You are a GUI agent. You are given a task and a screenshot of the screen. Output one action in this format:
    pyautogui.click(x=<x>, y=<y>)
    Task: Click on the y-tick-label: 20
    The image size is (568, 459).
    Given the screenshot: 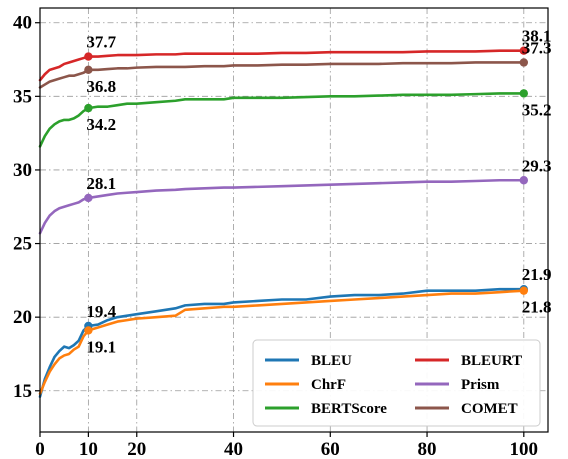 What is the action you would take?
    pyautogui.click(x=22, y=317)
    